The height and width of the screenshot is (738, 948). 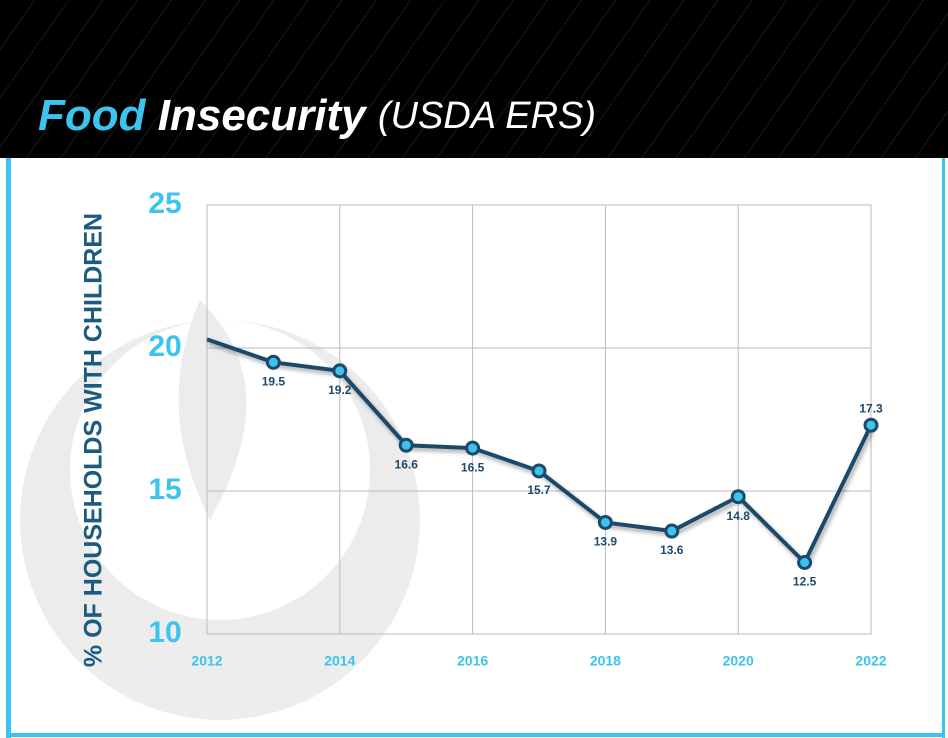 What do you see at coordinates (407, 464) in the screenshot?
I see `data-label: 16.6` at bounding box center [407, 464].